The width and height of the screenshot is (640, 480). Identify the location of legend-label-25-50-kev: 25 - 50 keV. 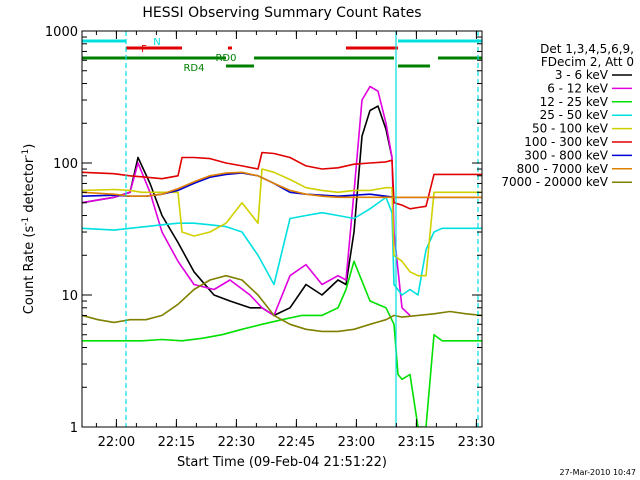
(574, 115).